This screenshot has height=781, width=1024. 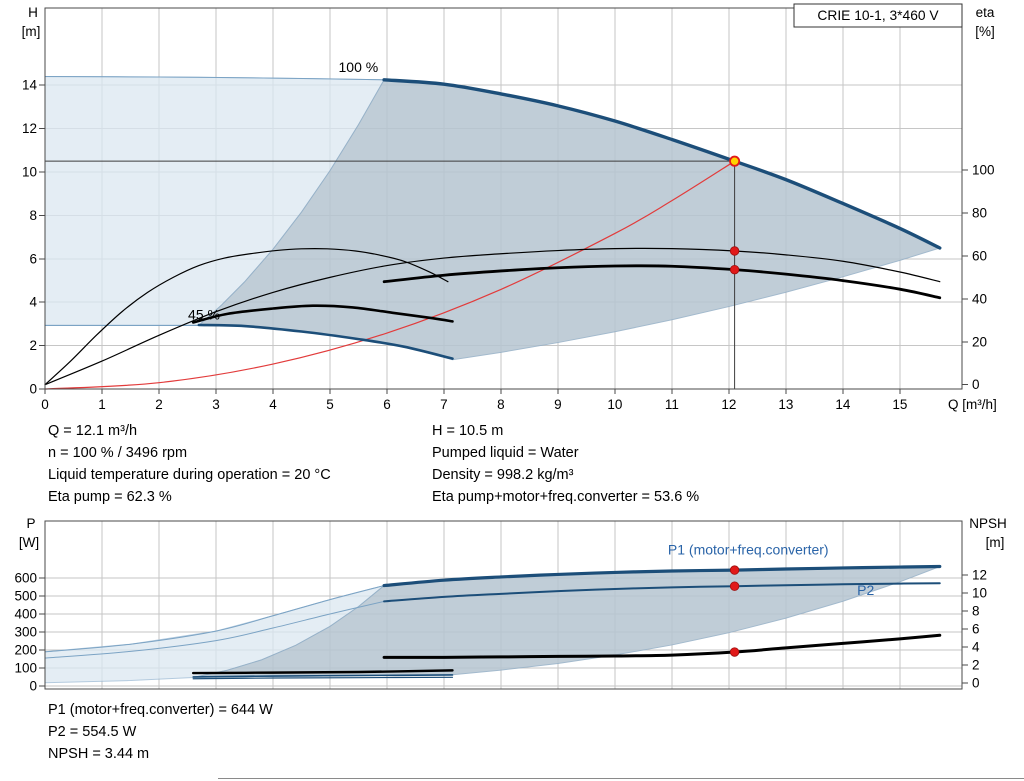 What do you see at coordinates (30, 523) in the screenshot?
I see `axis-label-left: P` at bounding box center [30, 523].